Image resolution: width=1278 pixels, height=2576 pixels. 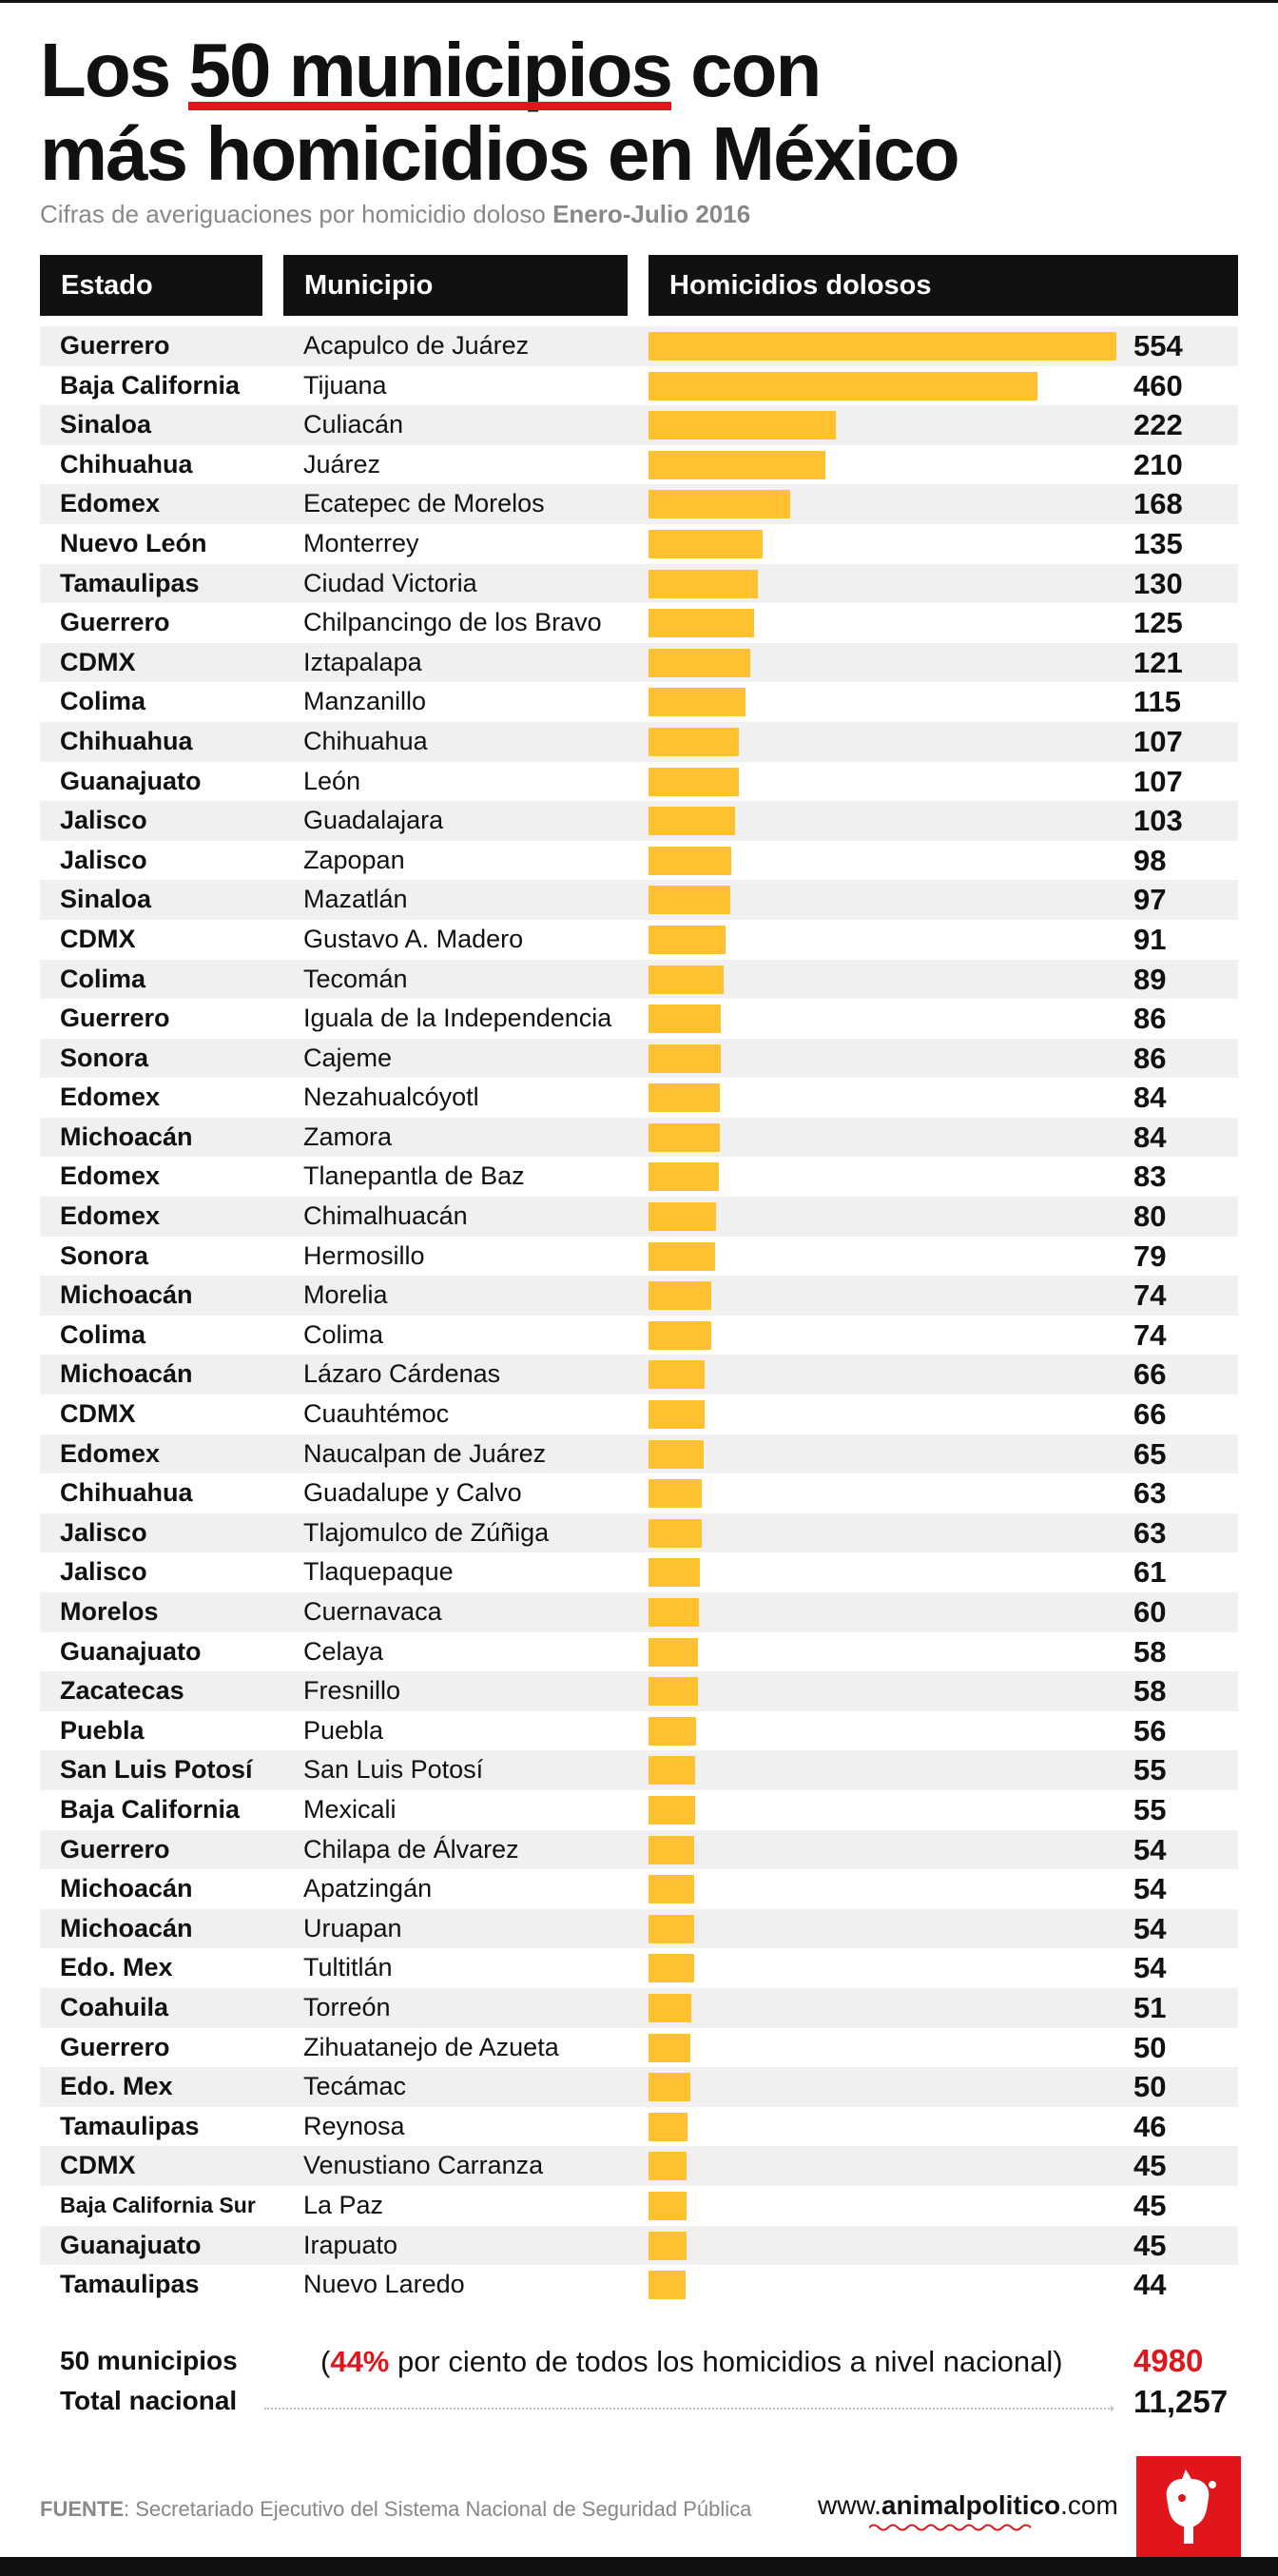 What do you see at coordinates (325, 2362) in the screenshot?
I see `note-open: (` at bounding box center [325, 2362].